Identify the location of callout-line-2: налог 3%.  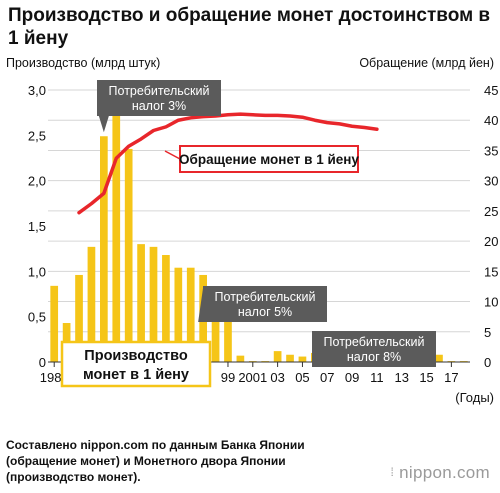
(159, 106).